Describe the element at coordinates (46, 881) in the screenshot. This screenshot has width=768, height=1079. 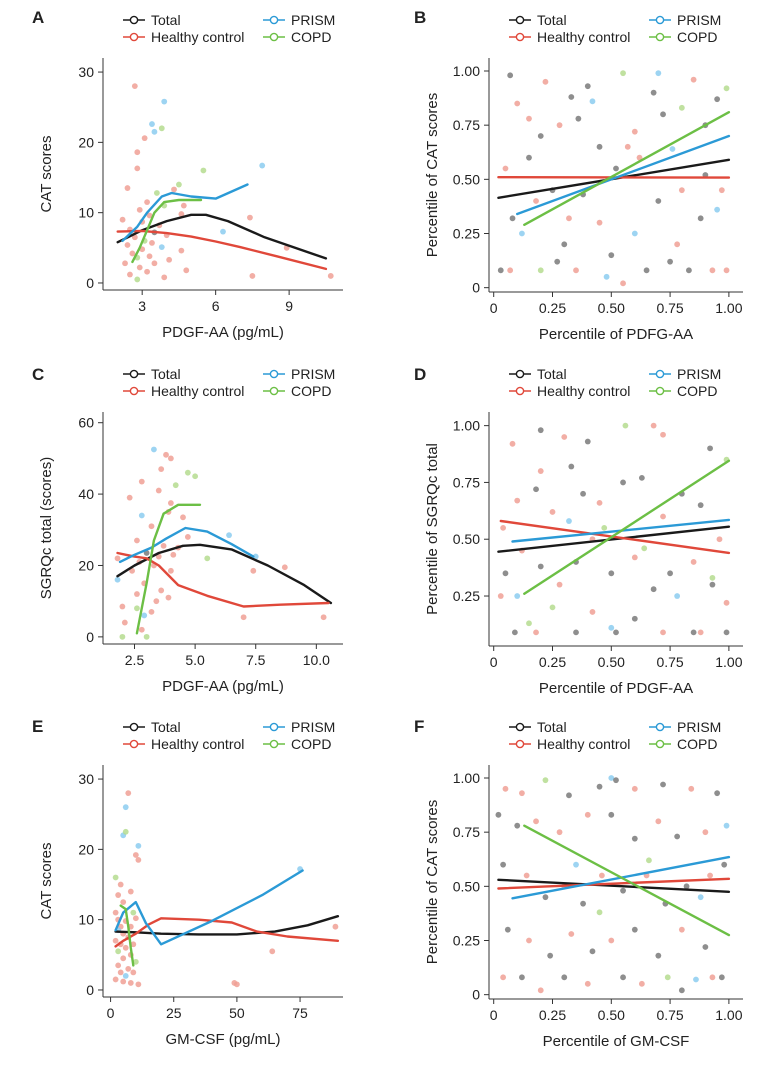
I see `y-axis-label: CAT scores` at that location.